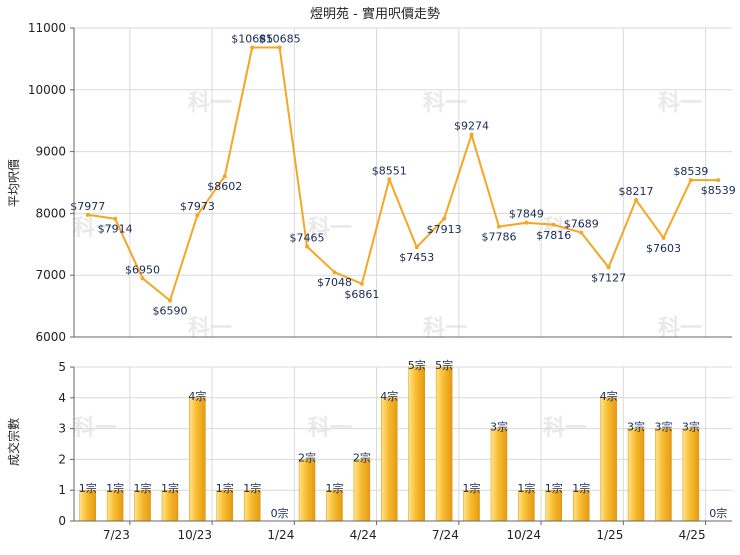 Image resolution: width=740 pixels, height=555 pixels. Describe the element at coordinates (581, 224) in the screenshot. I see `price-point-label: $7689` at that location.